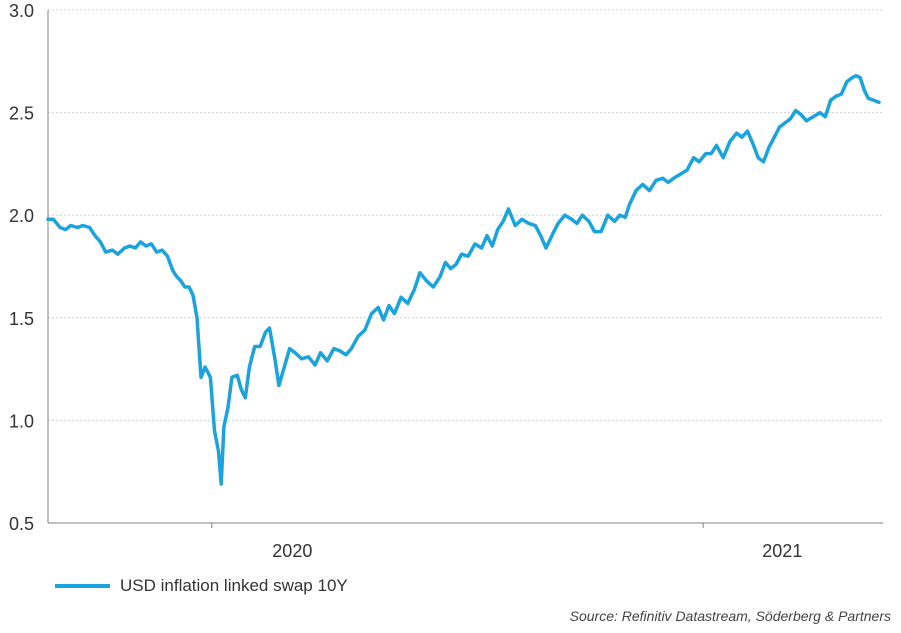 The width and height of the screenshot is (901, 633). Describe the element at coordinates (82, 586) in the screenshot. I see `legend-swatch` at that location.